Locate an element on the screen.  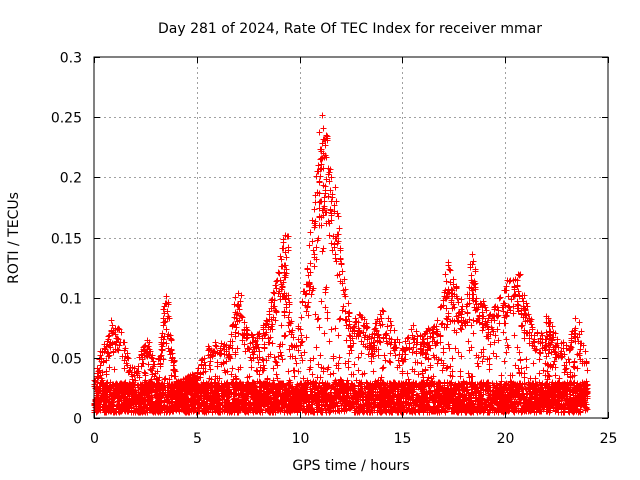
x-tick-label: 10 is located at coordinates (301, 439).